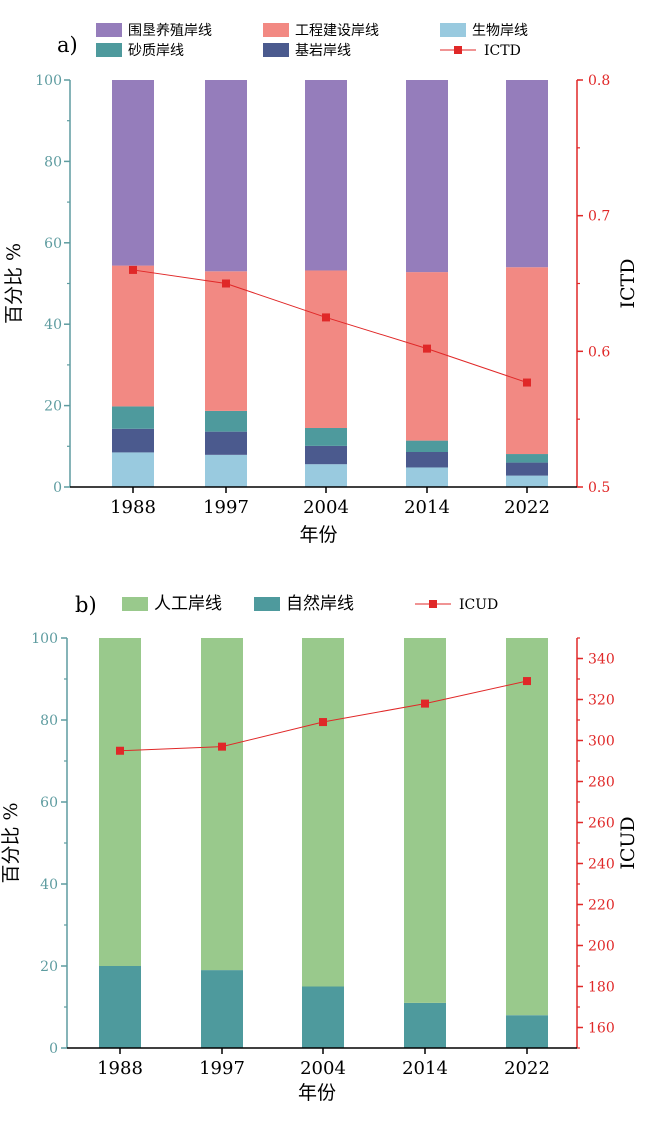 This screenshot has width=650, height=1123. I want to click on right-tick-label: 280, so click(601, 783).